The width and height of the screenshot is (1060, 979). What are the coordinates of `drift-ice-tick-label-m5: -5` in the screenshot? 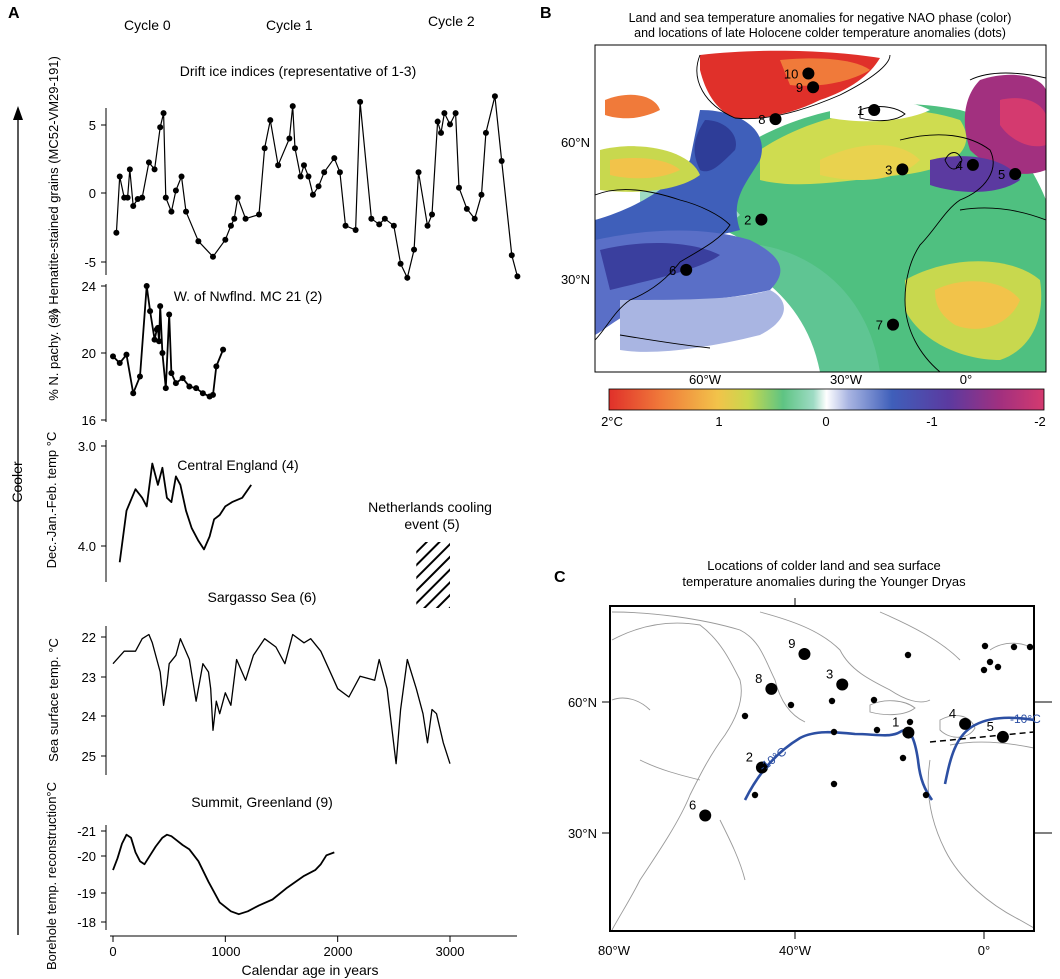 It's located at (90, 262).